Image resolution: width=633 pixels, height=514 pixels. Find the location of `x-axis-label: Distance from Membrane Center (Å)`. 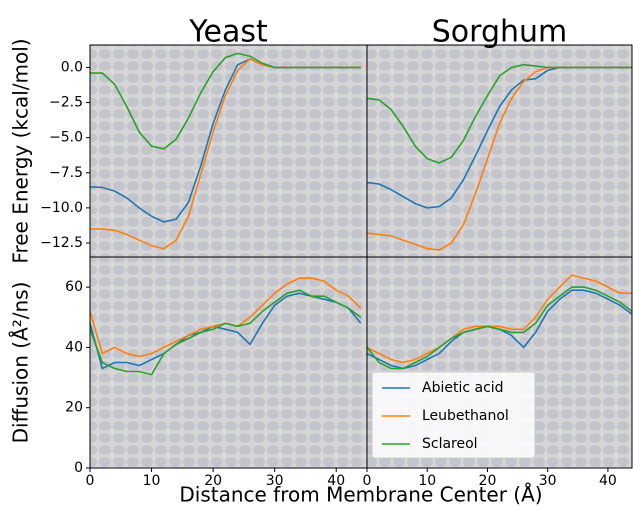

x-axis-label: Distance from Membrane Center (Å) is located at coordinates (360, 495).